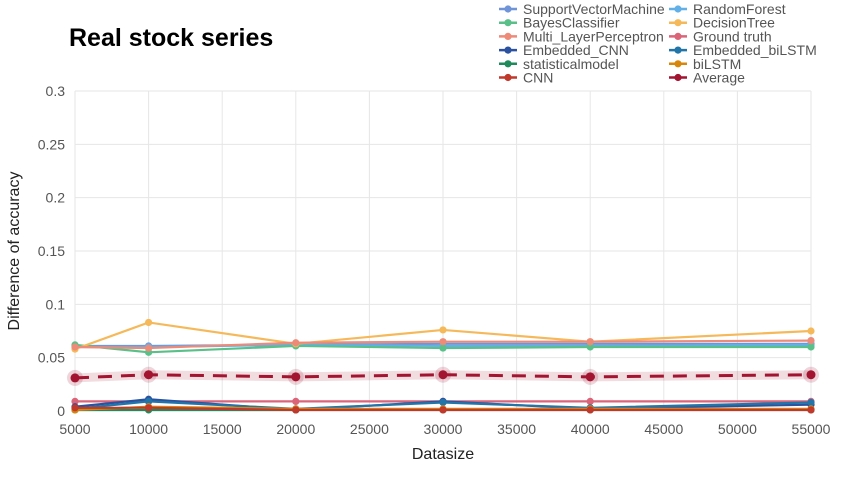  What do you see at coordinates (56, 91) in the screenshot?
I see `y-tick-label: 0.3` at bounding box center [56, 91].